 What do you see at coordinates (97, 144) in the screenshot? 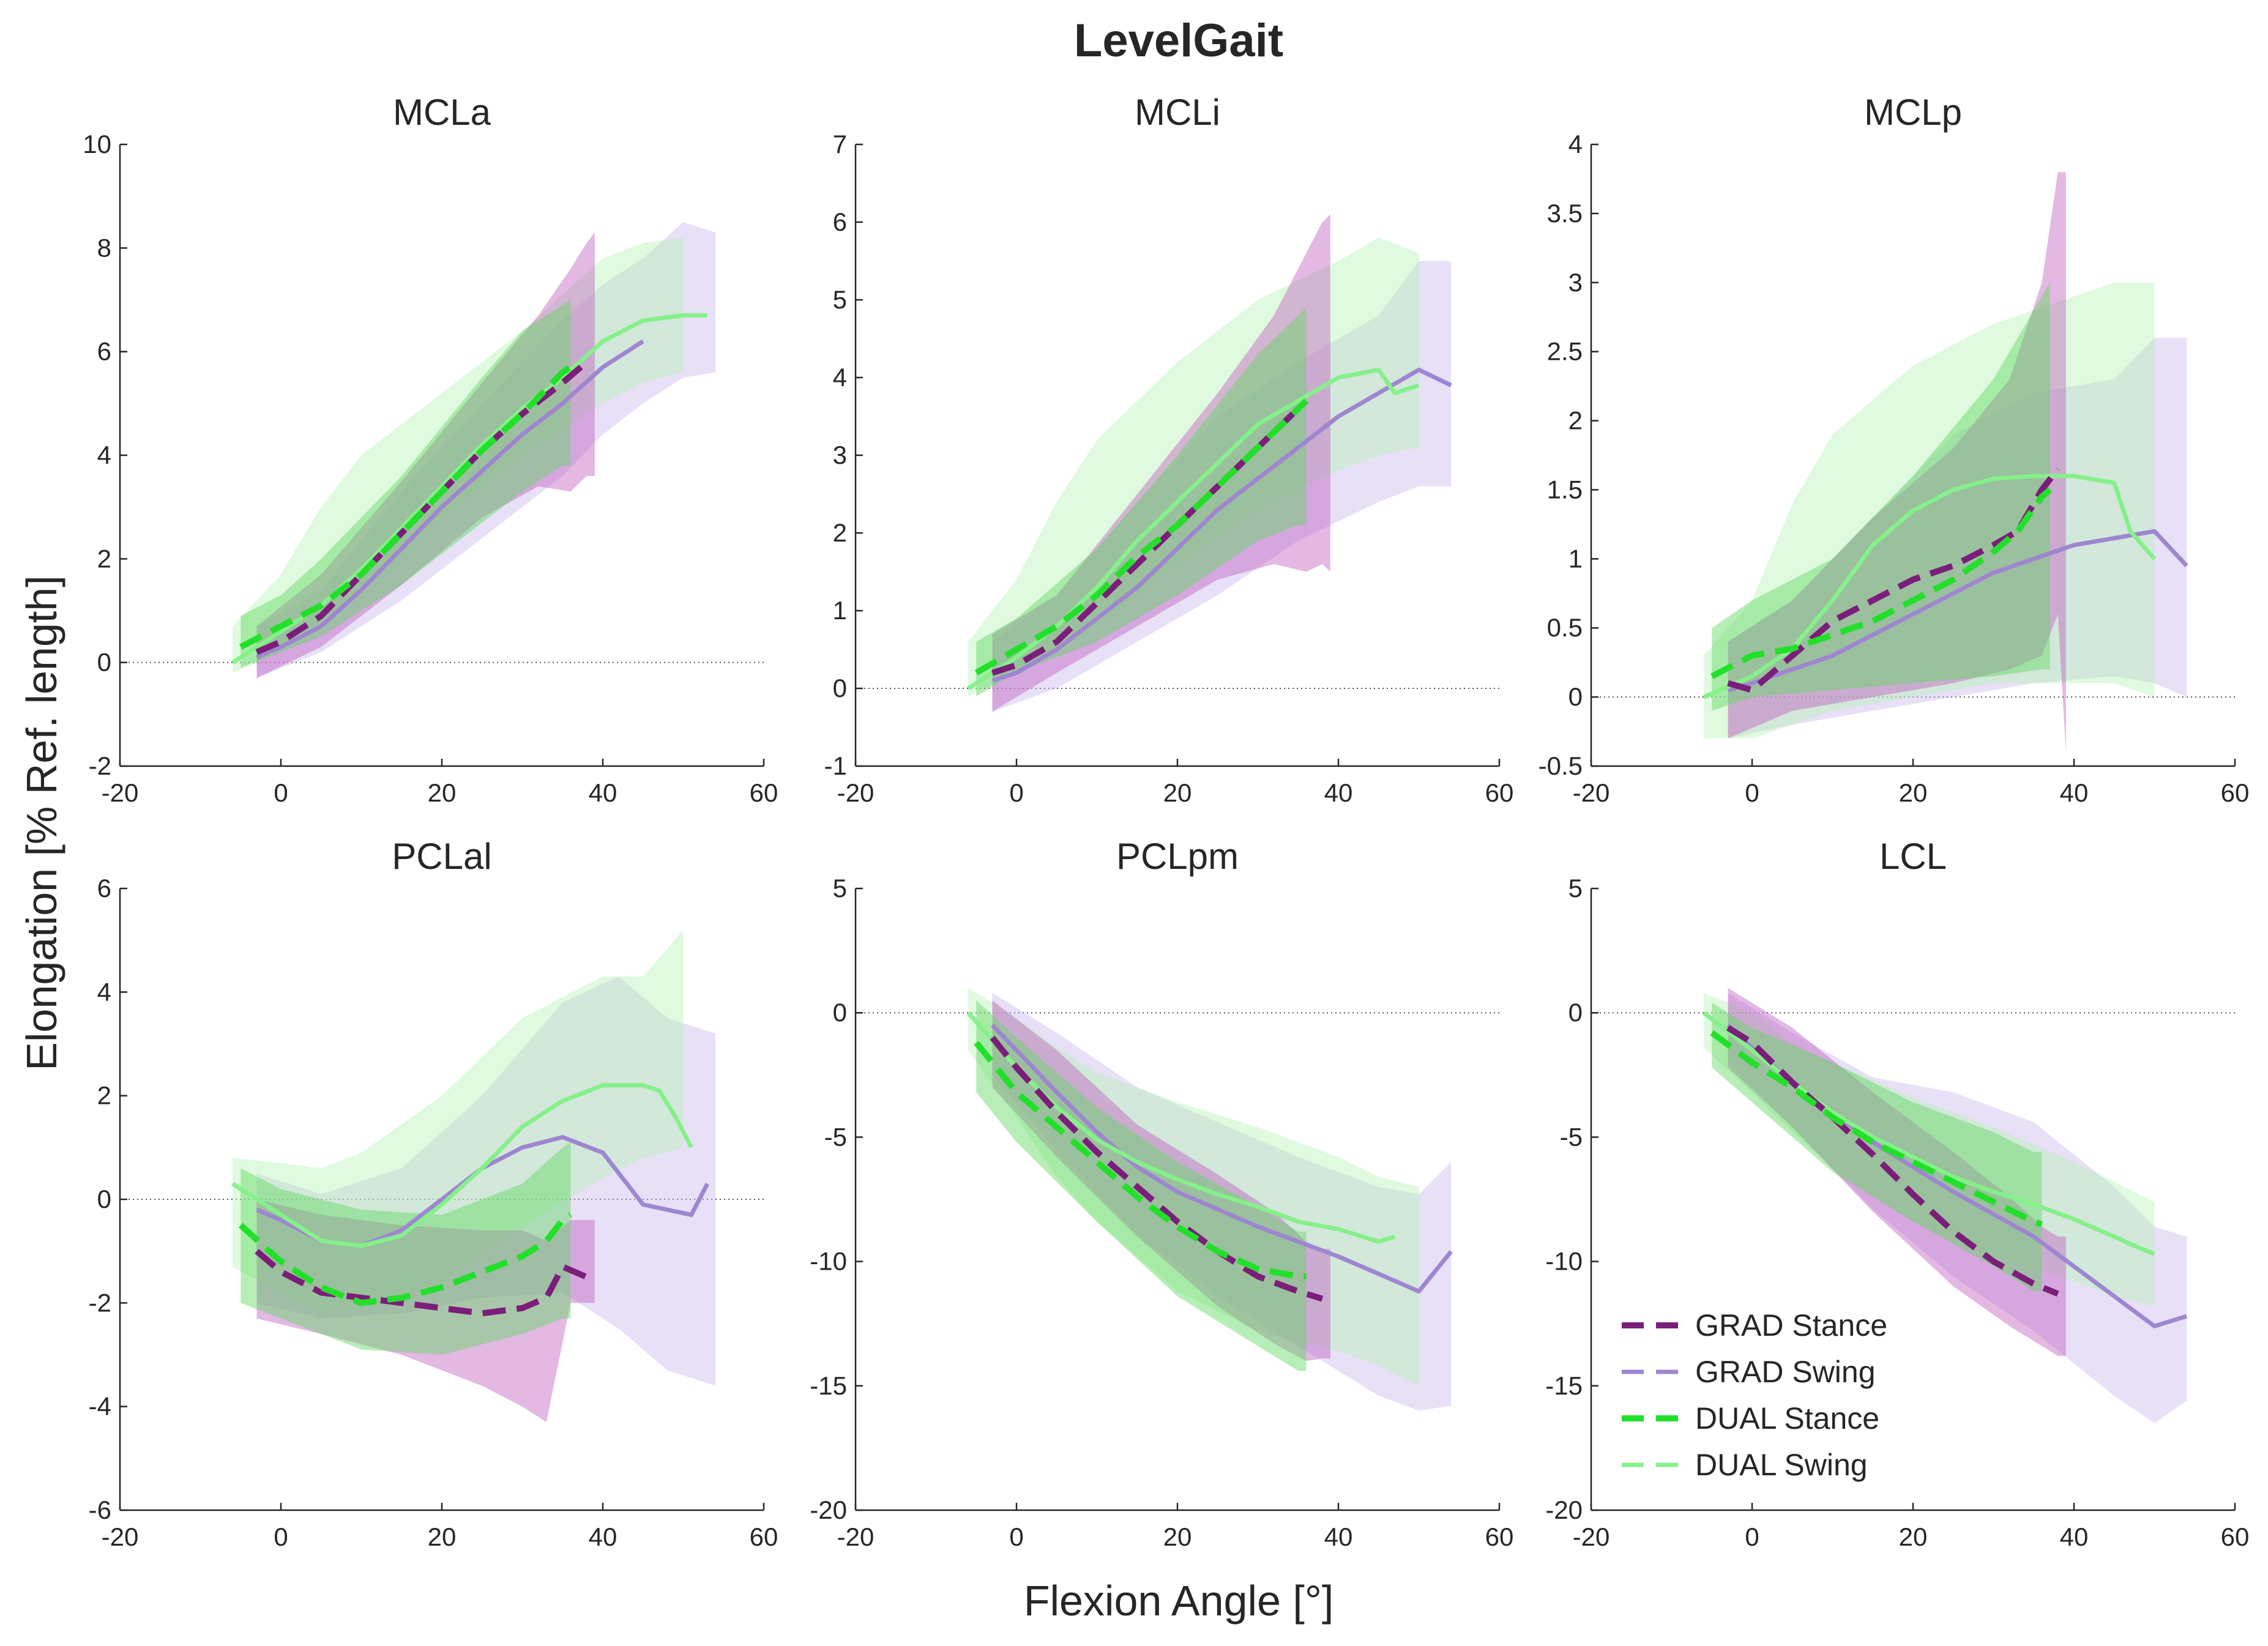
I see `y-tick-label: 10` at bounding box center [97, 144].